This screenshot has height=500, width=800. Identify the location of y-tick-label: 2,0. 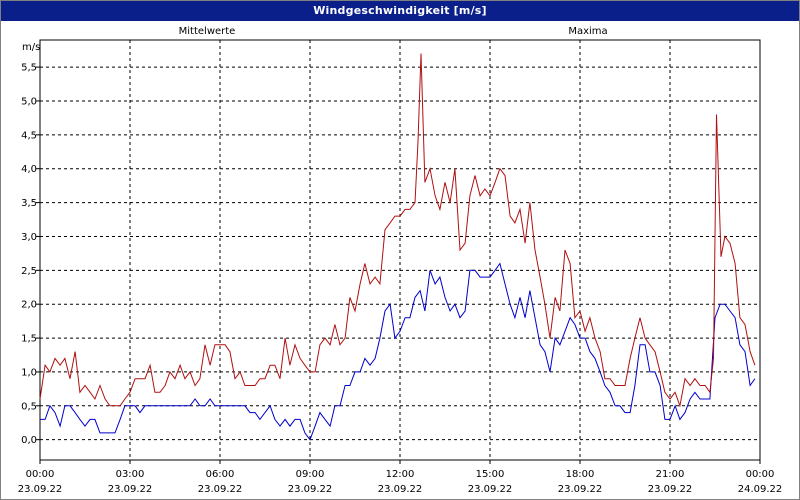
(29, 305).